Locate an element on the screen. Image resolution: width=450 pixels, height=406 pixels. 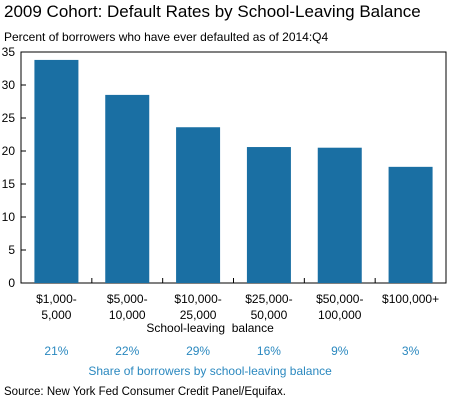
x-tick-label: 50,000 is located at coordinates (269, 315).